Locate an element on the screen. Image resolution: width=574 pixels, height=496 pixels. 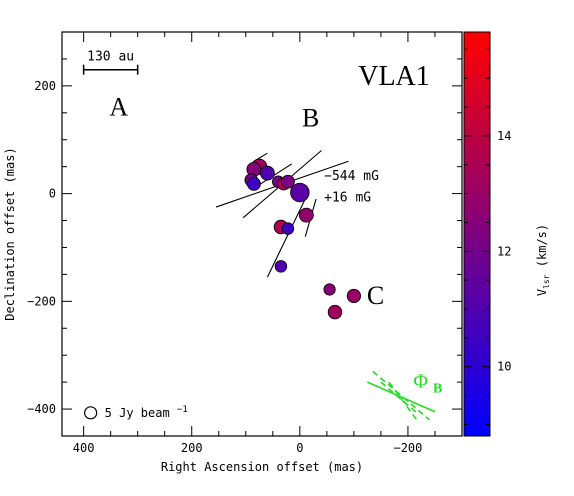
colorbar-ticks: 10 12 14 is located at coordinates (487, 236).